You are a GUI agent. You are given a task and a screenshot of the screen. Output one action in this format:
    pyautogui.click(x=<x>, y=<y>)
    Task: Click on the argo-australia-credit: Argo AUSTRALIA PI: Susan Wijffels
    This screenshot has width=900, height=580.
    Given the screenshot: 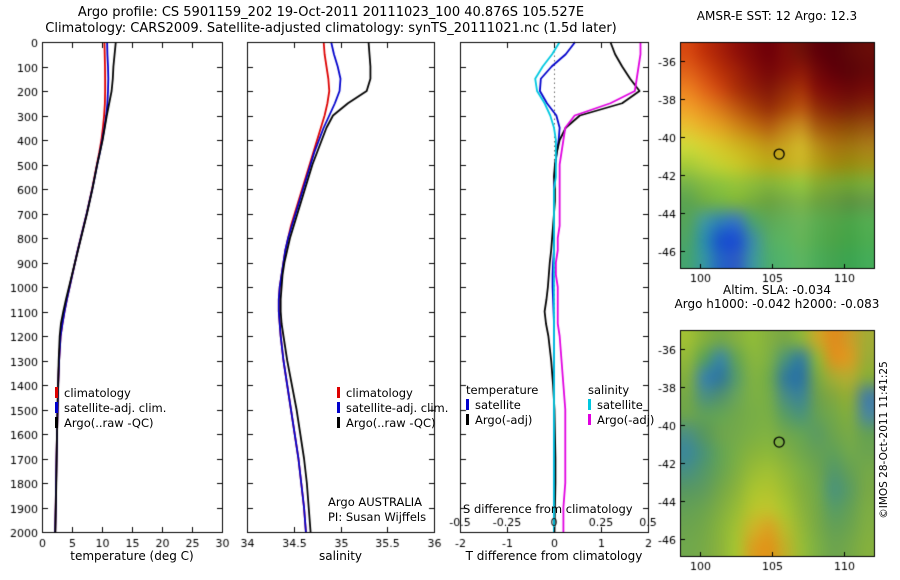 What is the action you would take?
    pyautogui.click(x=377, y=510)
    